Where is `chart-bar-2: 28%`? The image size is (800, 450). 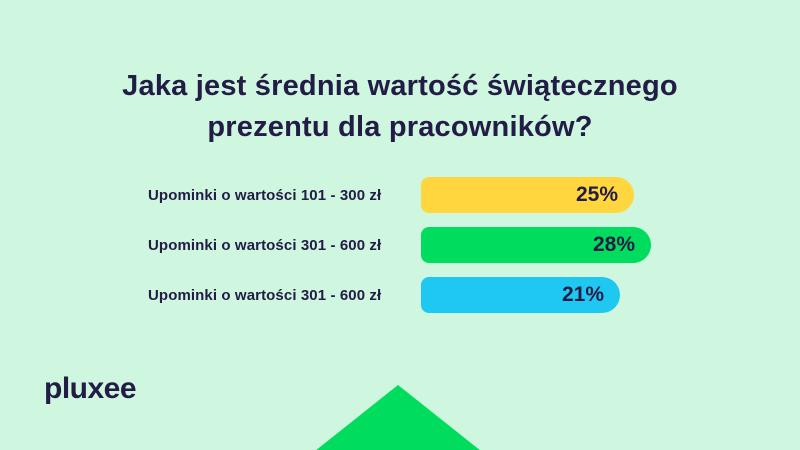 chart-bar-2: 28% is located at coordinates (536, 245).